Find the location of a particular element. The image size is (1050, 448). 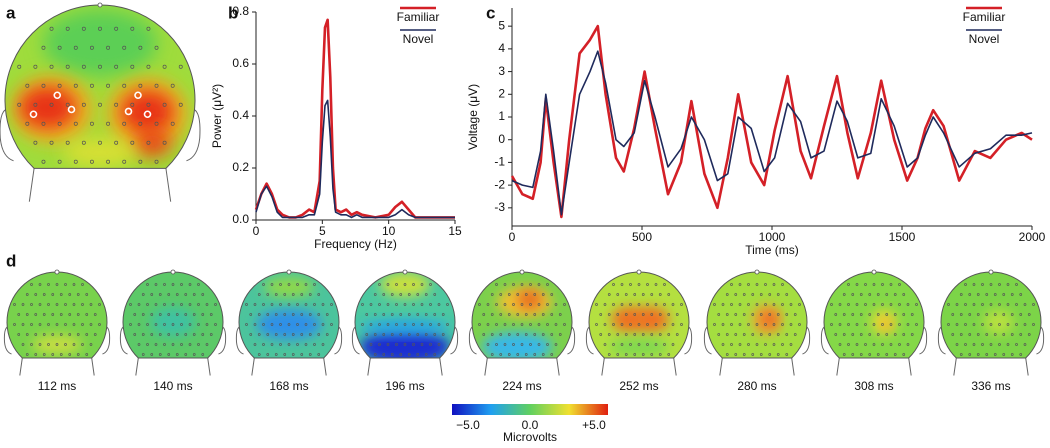

y-tick-label: 0.4 is located at coordinates (240, 115).